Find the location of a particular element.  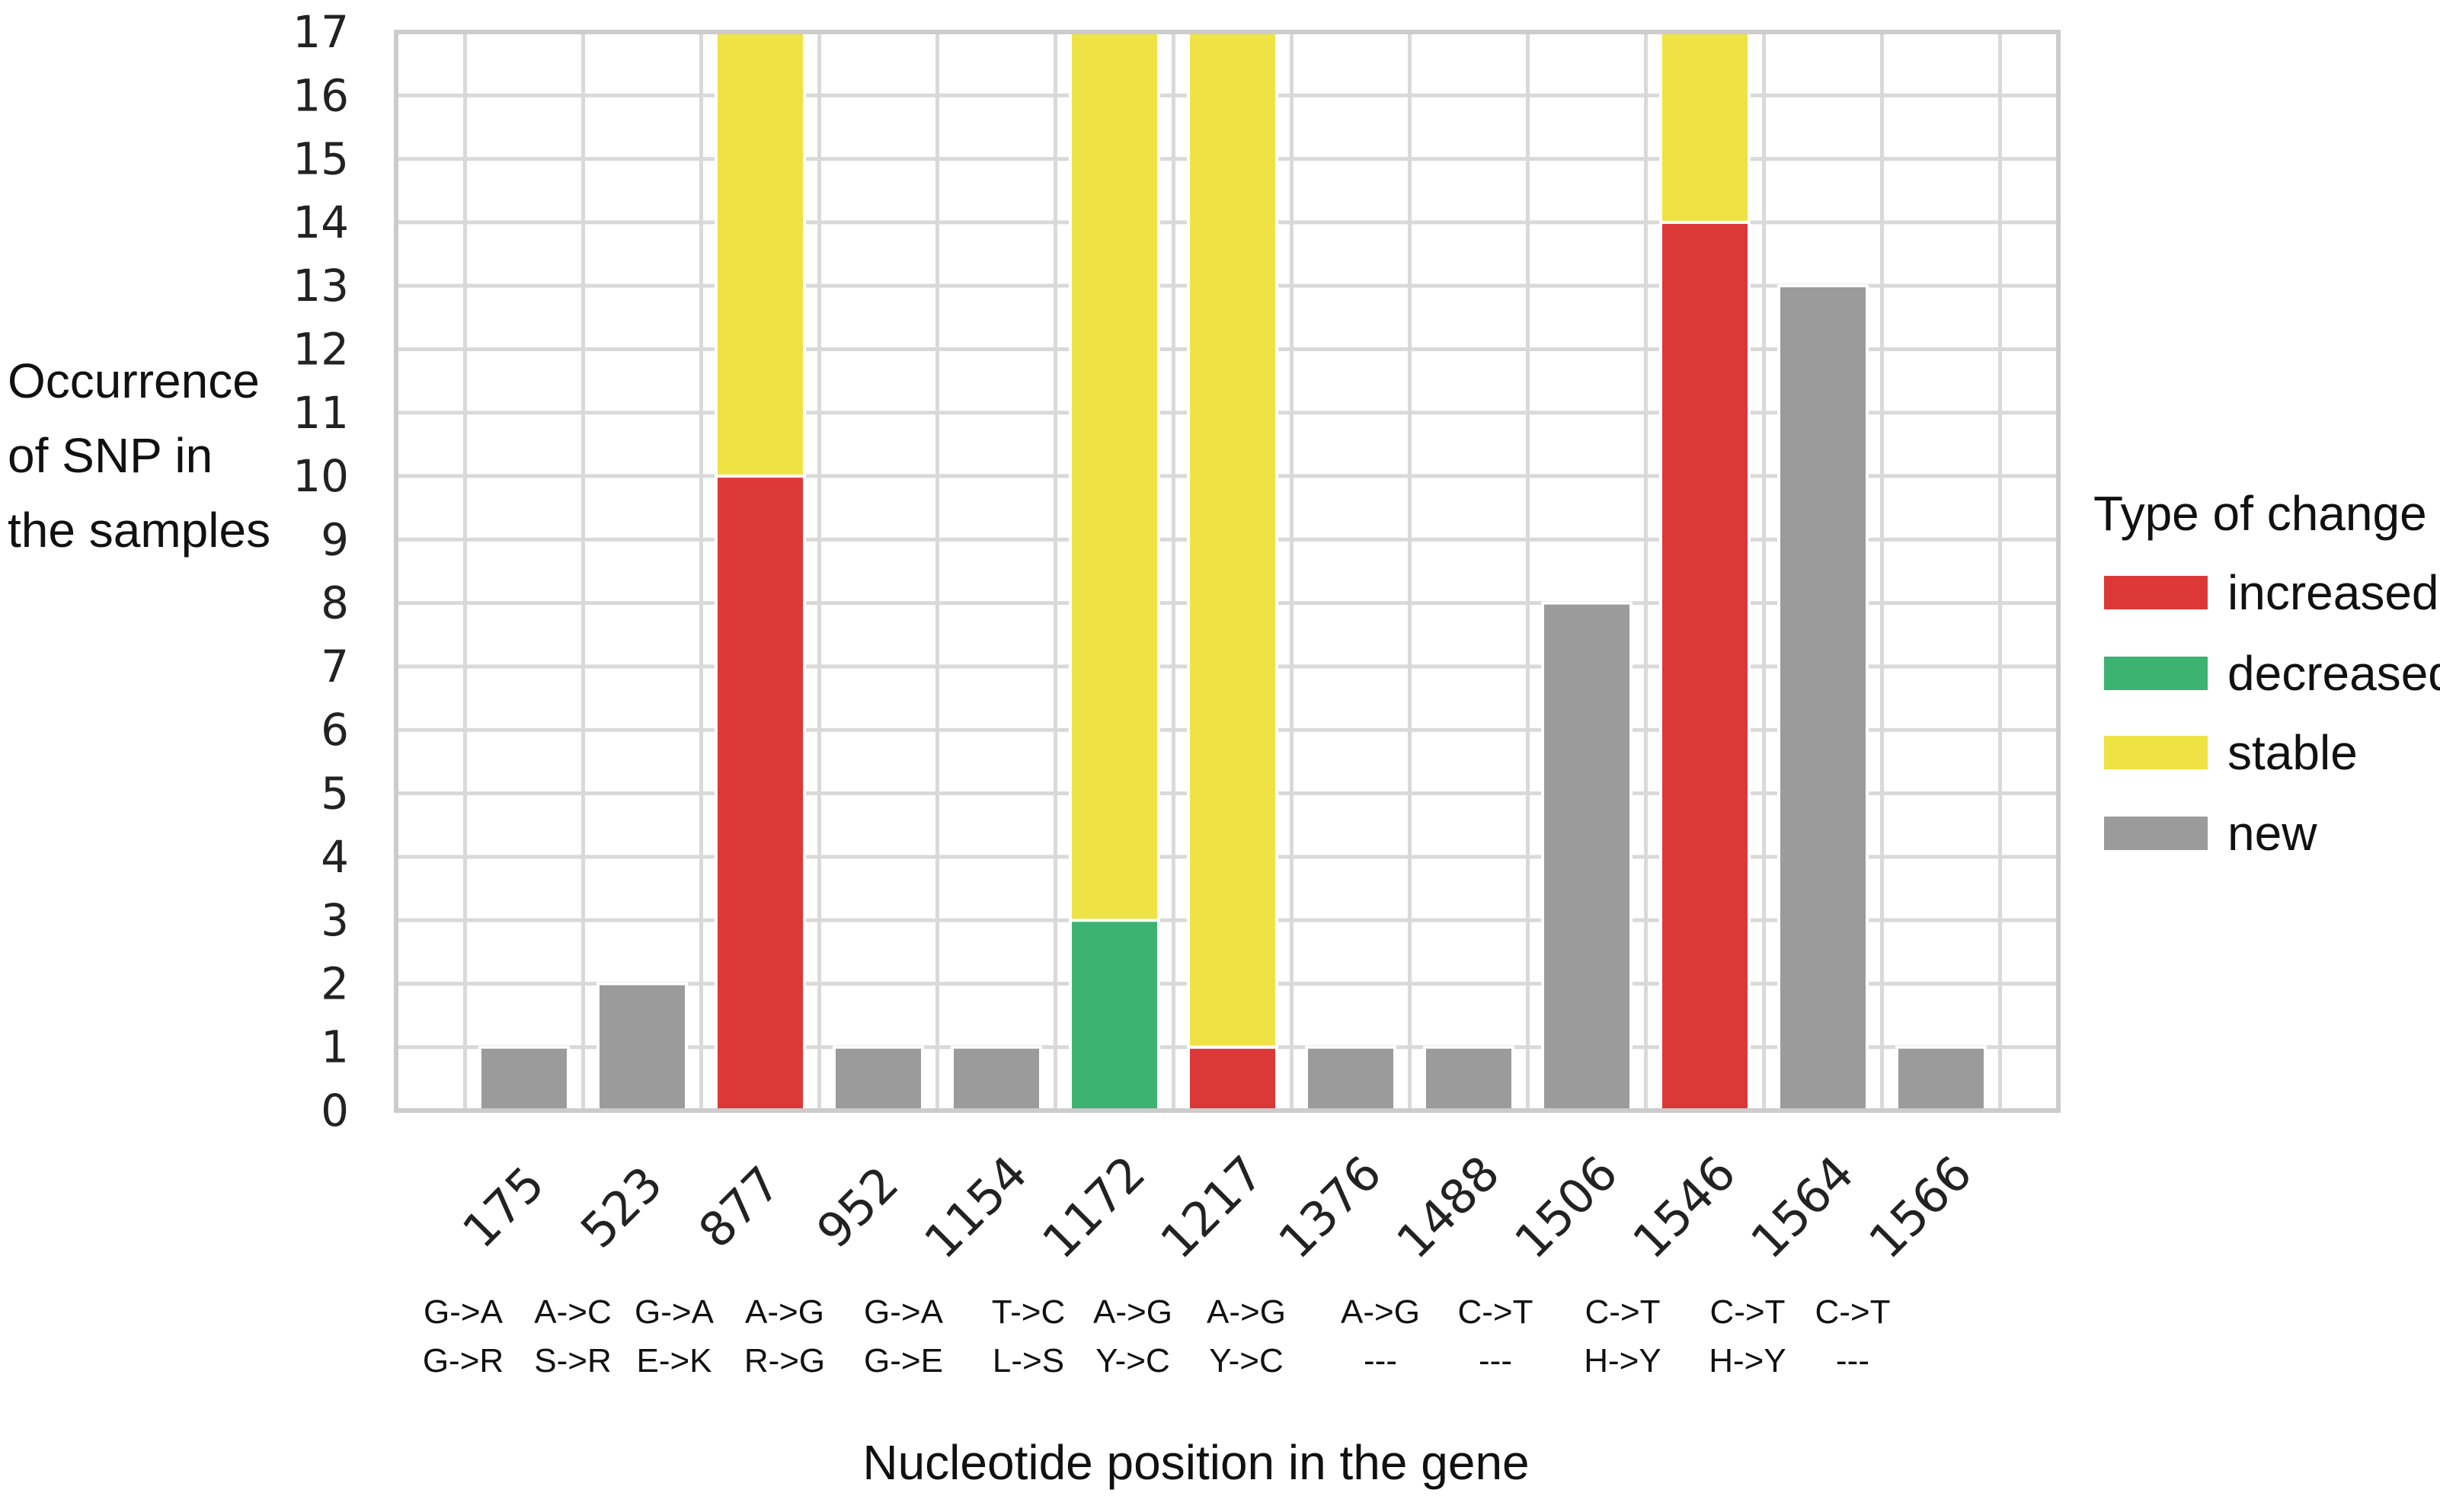

y-tick-label: 7 is located at coordinates (335, 667).